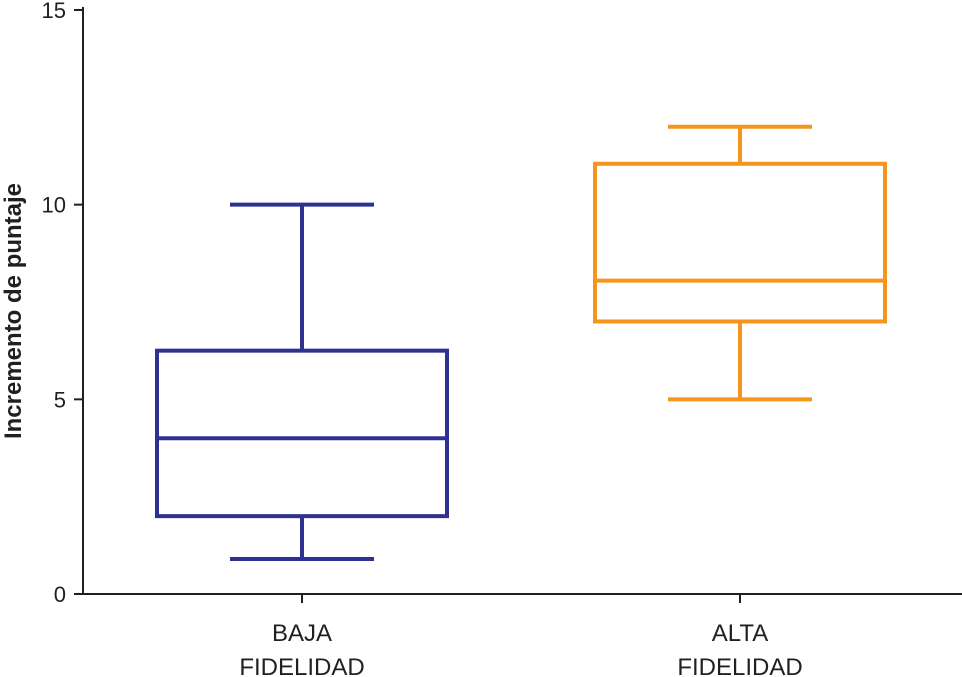 The width and height of the screenshot is (962, 677). I want to click on y-tick-label-15: 15, so click(54, 11).